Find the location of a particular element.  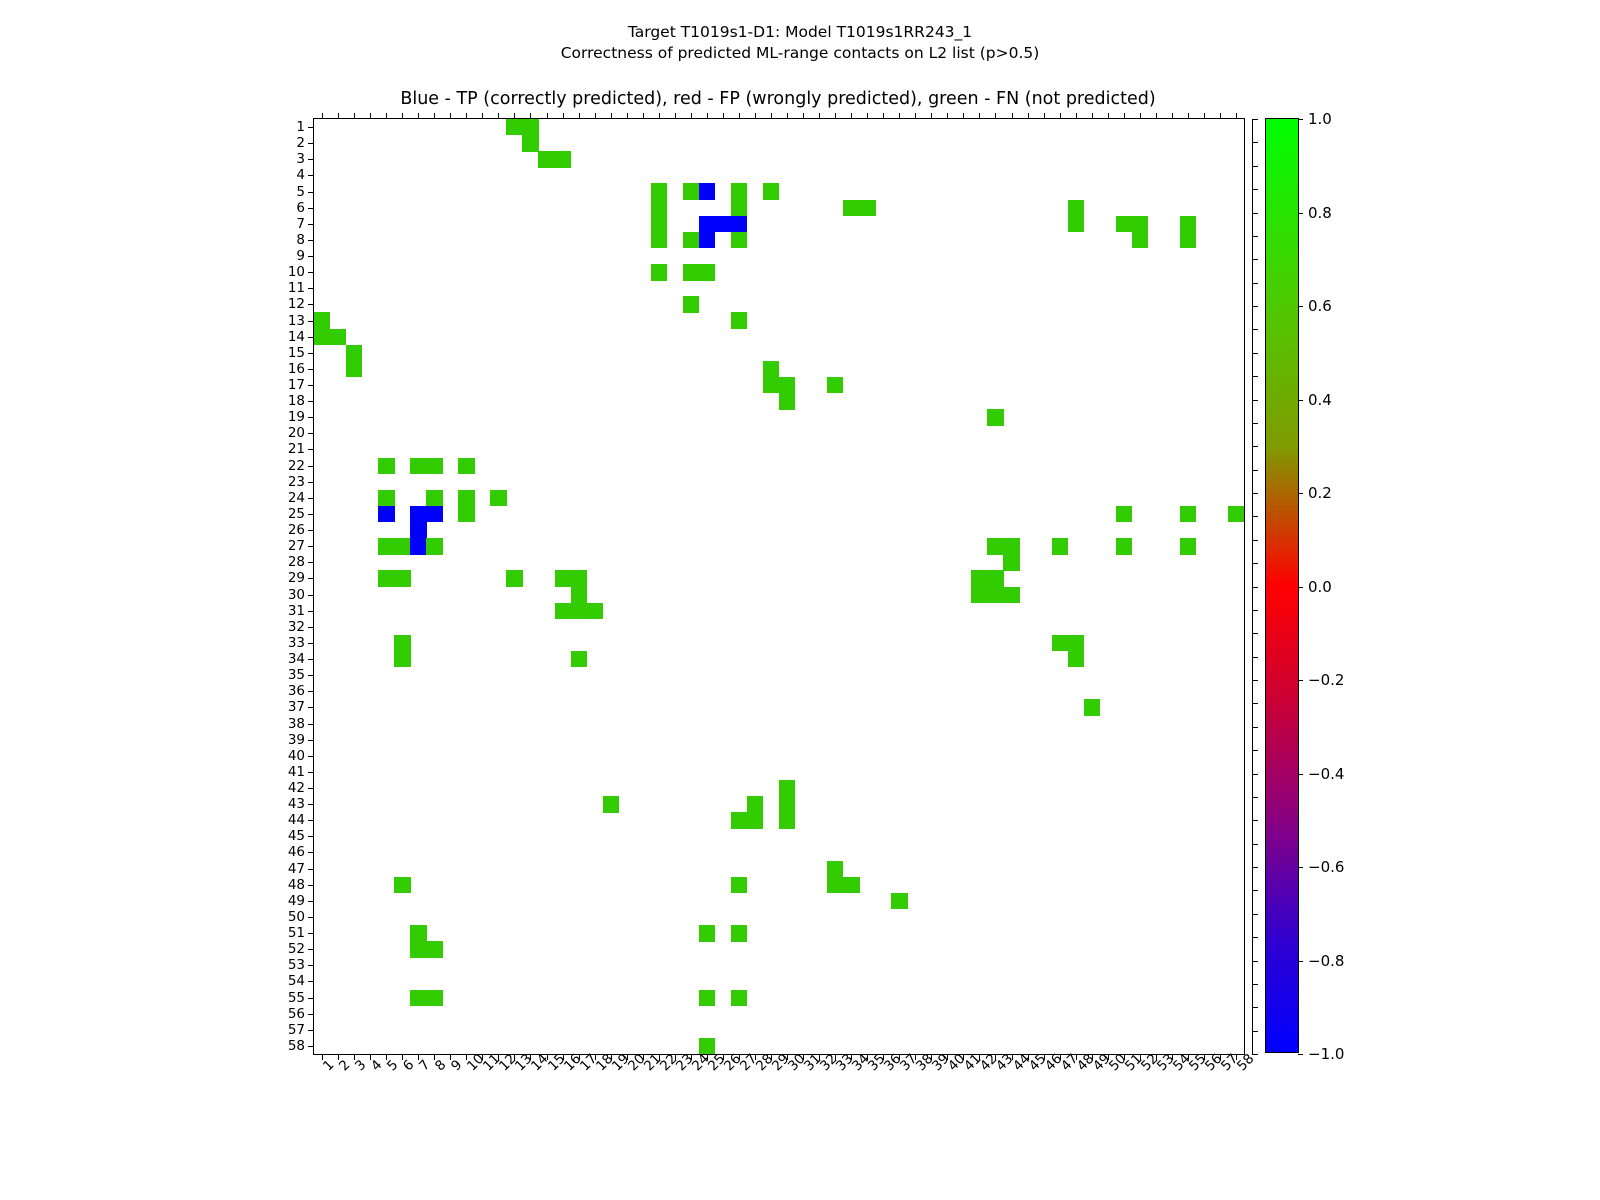

y-axis-tick-label: 34 is located at coordinates (296, 659).